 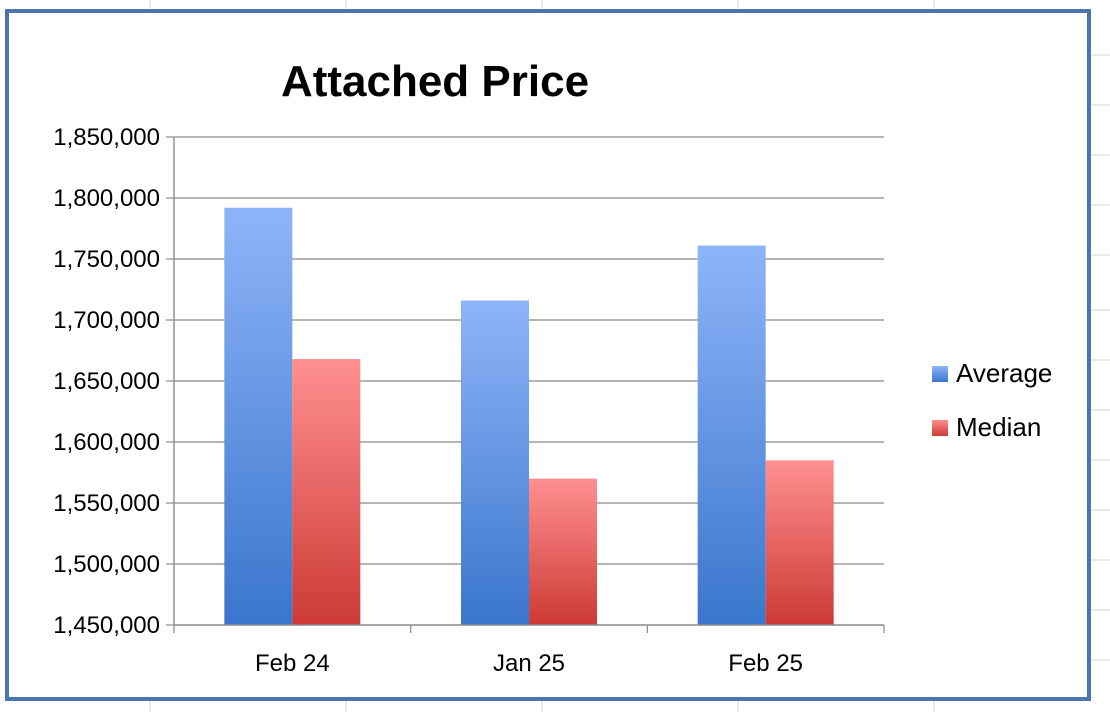 What do you see at coordinates (529, 663) in the screenshot?
I see `x-tick-label: Jan 25` at bounding box center [529, 663].